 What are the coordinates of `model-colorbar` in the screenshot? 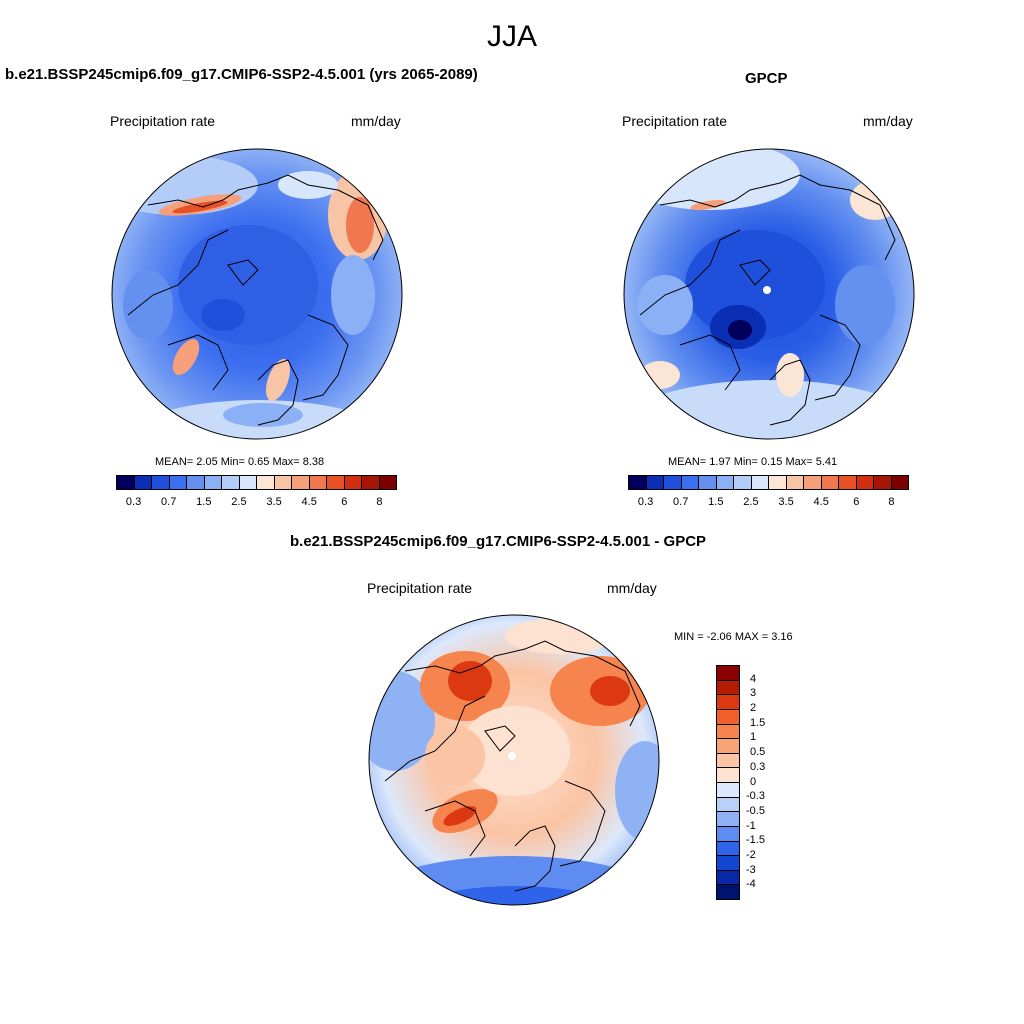 It's located at (256, 482).